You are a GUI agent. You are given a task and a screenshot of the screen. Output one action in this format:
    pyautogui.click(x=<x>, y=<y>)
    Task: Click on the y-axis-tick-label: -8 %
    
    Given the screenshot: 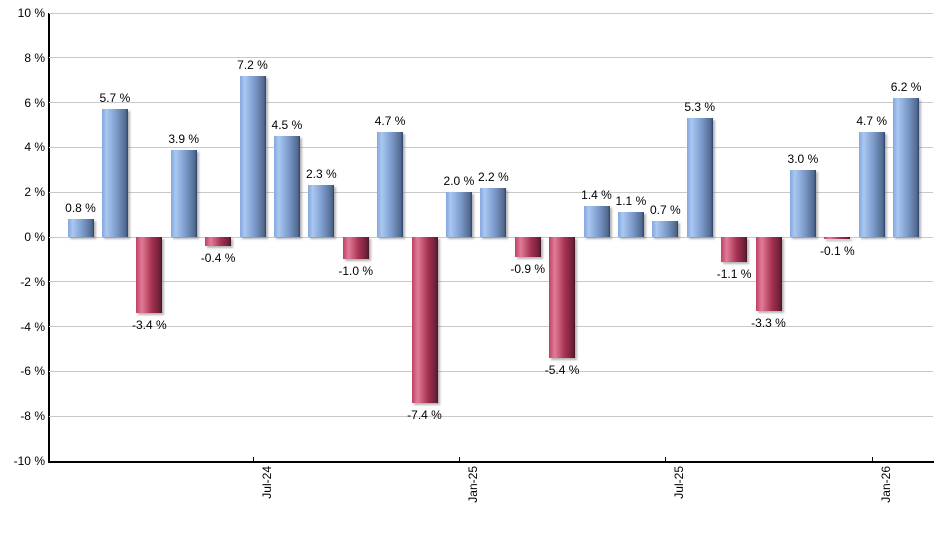 What is the action you would take?
    pyautogui.click(x=32, y=416)
    